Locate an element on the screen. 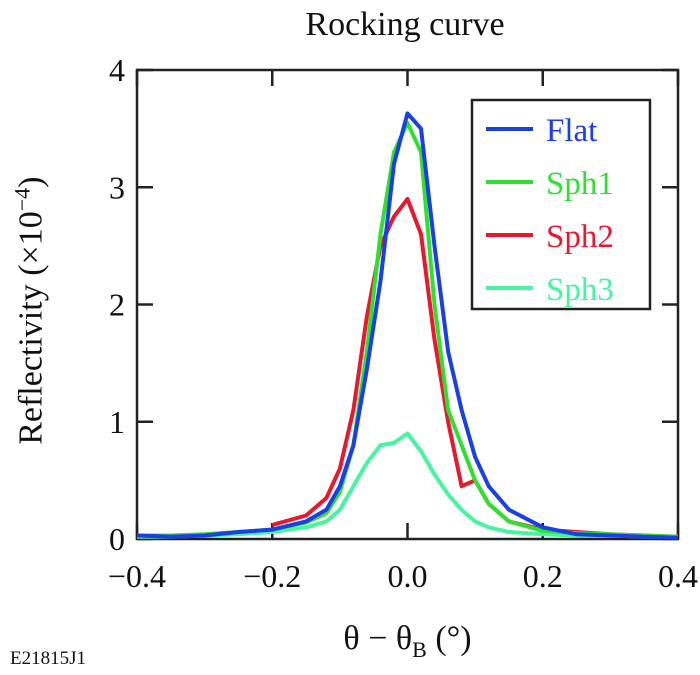 The width and height of the screenshot is (700, 675). legend-box is located at coordinates (561, 204).